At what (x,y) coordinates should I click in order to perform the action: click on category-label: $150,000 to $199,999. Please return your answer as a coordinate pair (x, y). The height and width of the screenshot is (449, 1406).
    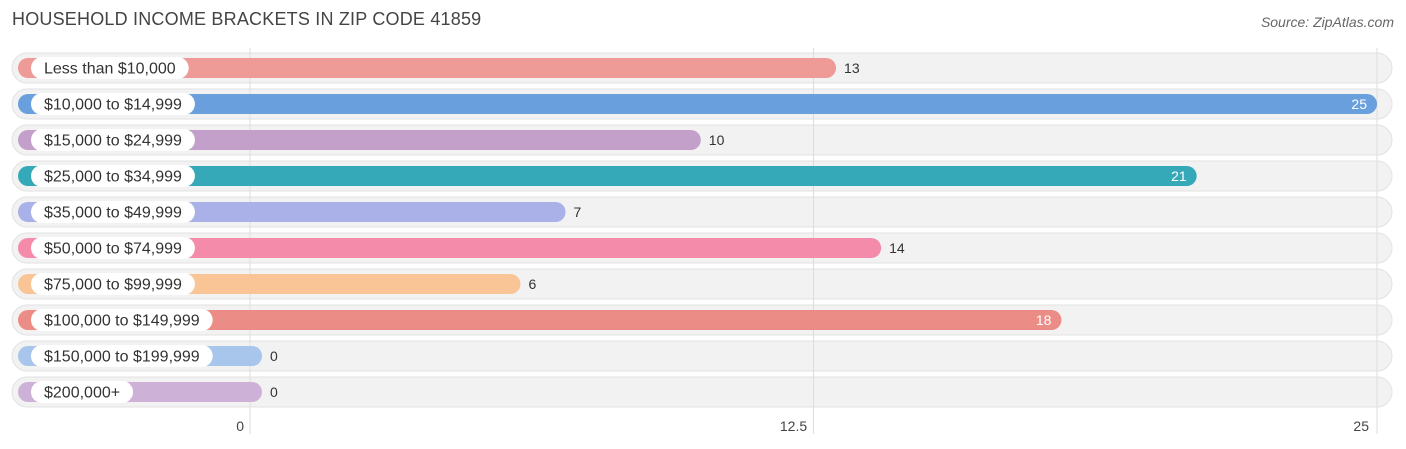
    Looking at the image, I should click on (122, 357).